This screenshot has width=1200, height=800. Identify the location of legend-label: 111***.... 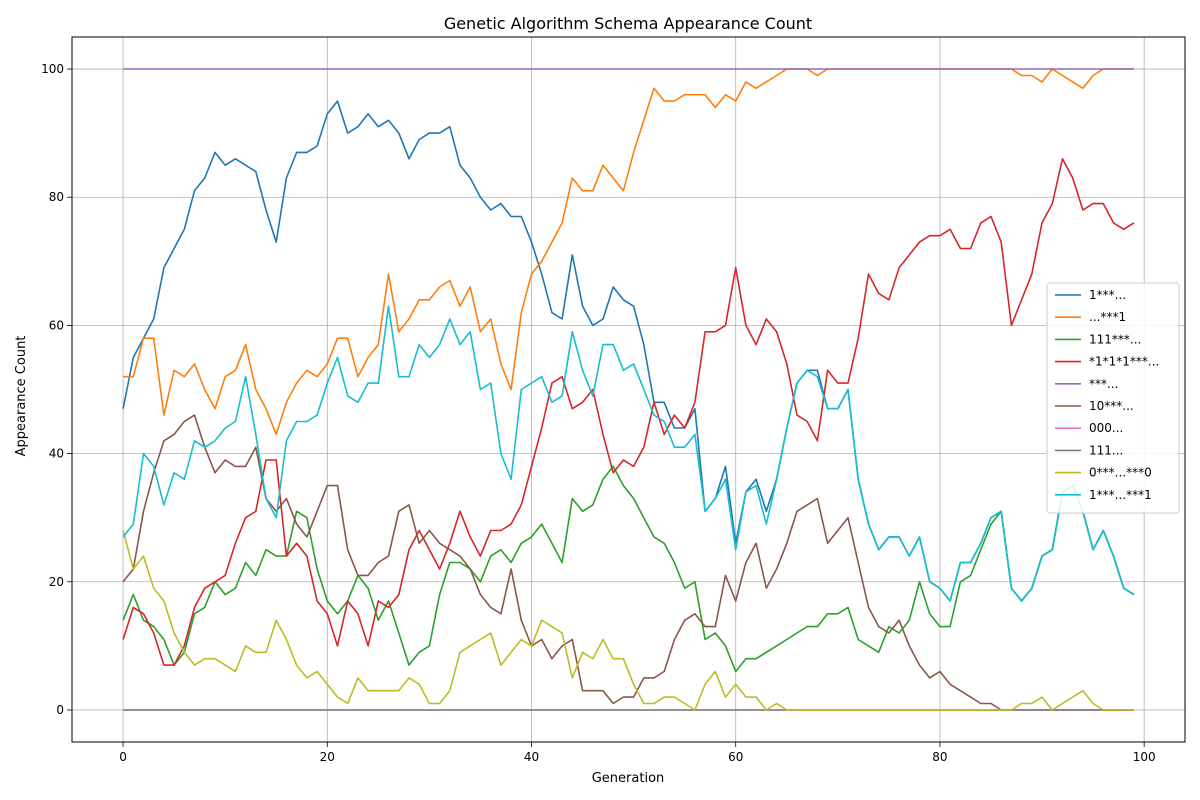
(1115, 339).